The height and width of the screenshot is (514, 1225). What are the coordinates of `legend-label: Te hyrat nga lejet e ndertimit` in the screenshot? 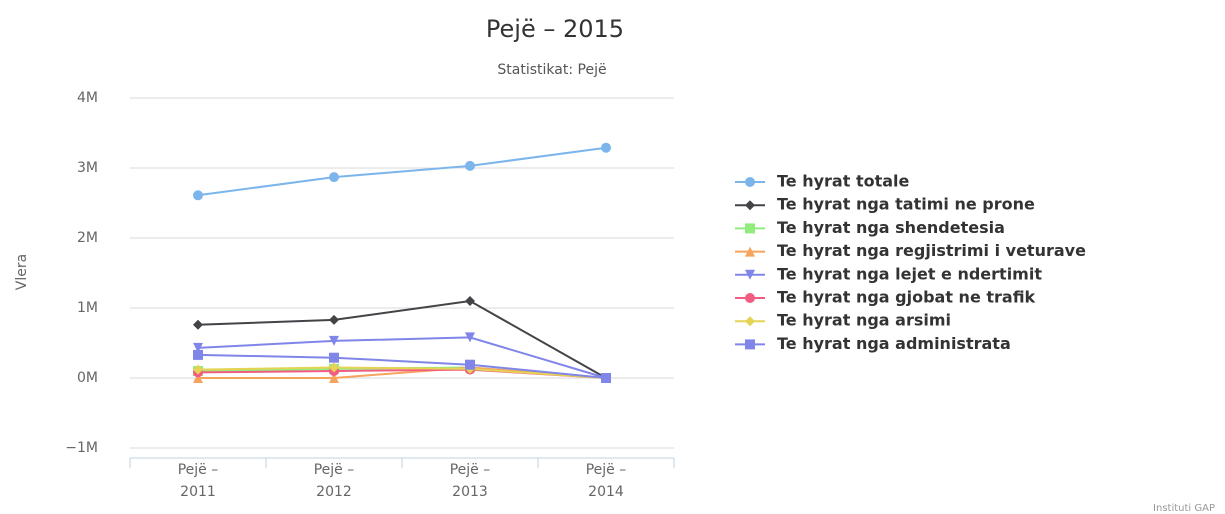 It's located at (909, 273).